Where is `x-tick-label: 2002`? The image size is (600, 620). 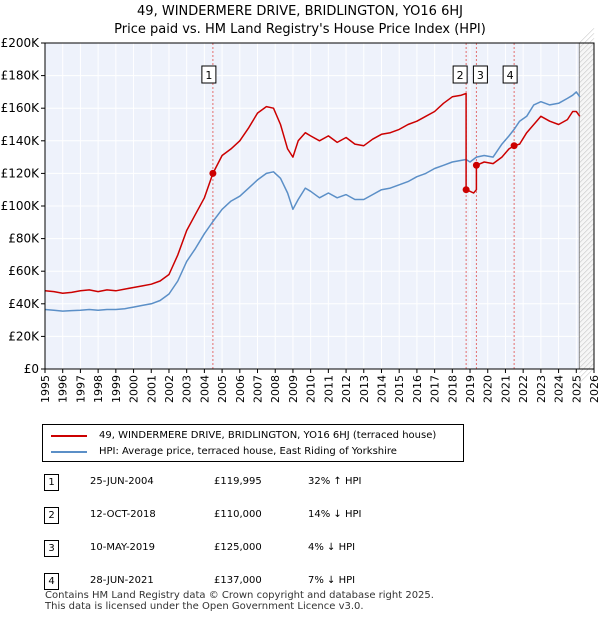 x-tick-label: 2002 is located at coordinates (169, 389).